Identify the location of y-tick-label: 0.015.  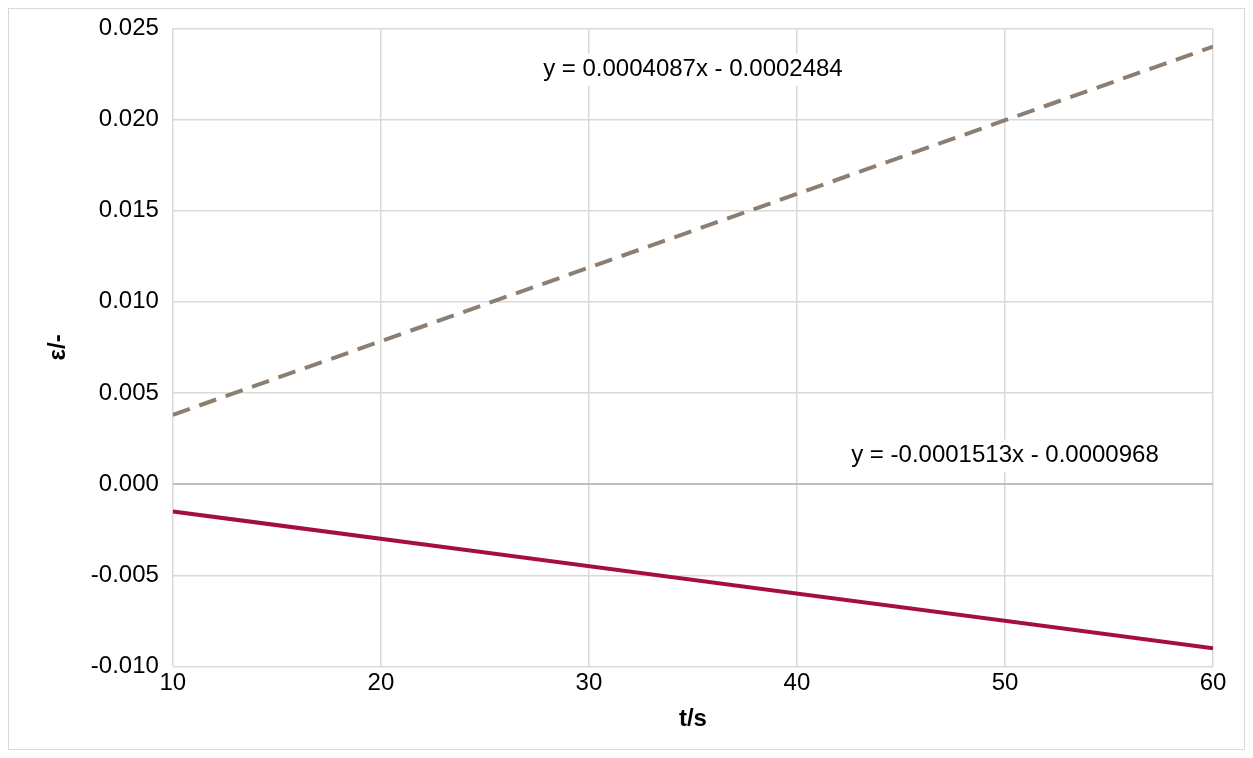
(128, 209).